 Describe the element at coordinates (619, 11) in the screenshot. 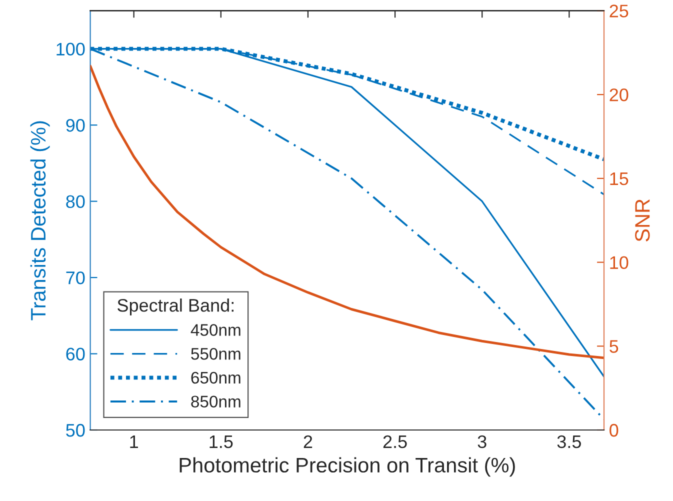

I see `y2-tick-label: 25` at that location.